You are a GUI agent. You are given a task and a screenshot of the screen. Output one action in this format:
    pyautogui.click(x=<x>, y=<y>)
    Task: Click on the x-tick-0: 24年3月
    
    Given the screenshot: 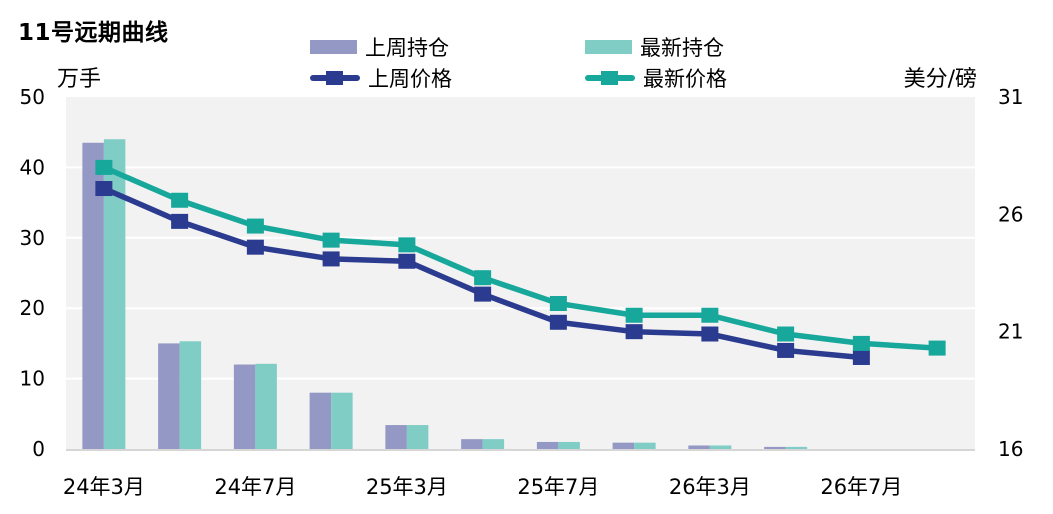 What is the action you would take?
    pyautogui.click(x=104, y=487)
    